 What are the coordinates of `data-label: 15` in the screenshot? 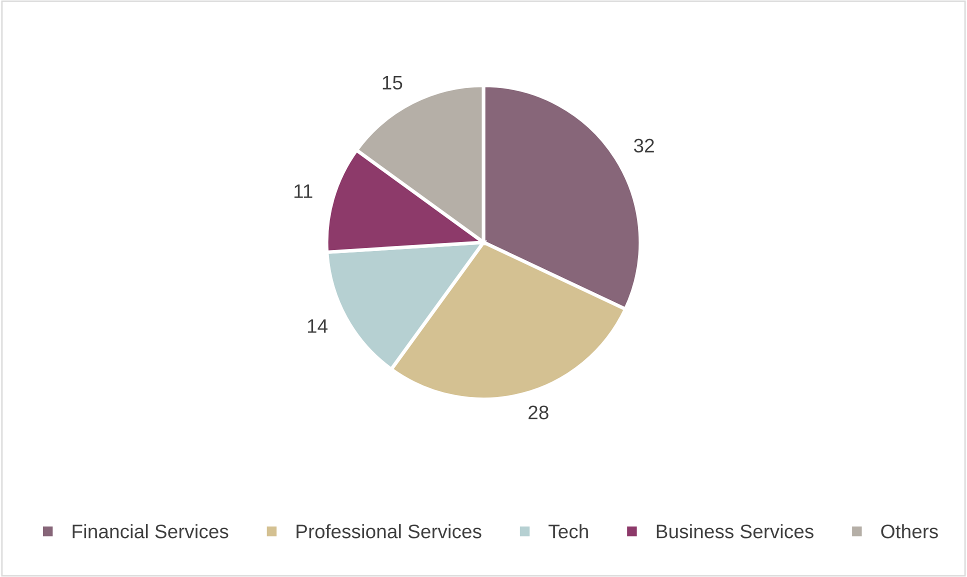 It's located at (392, 83).